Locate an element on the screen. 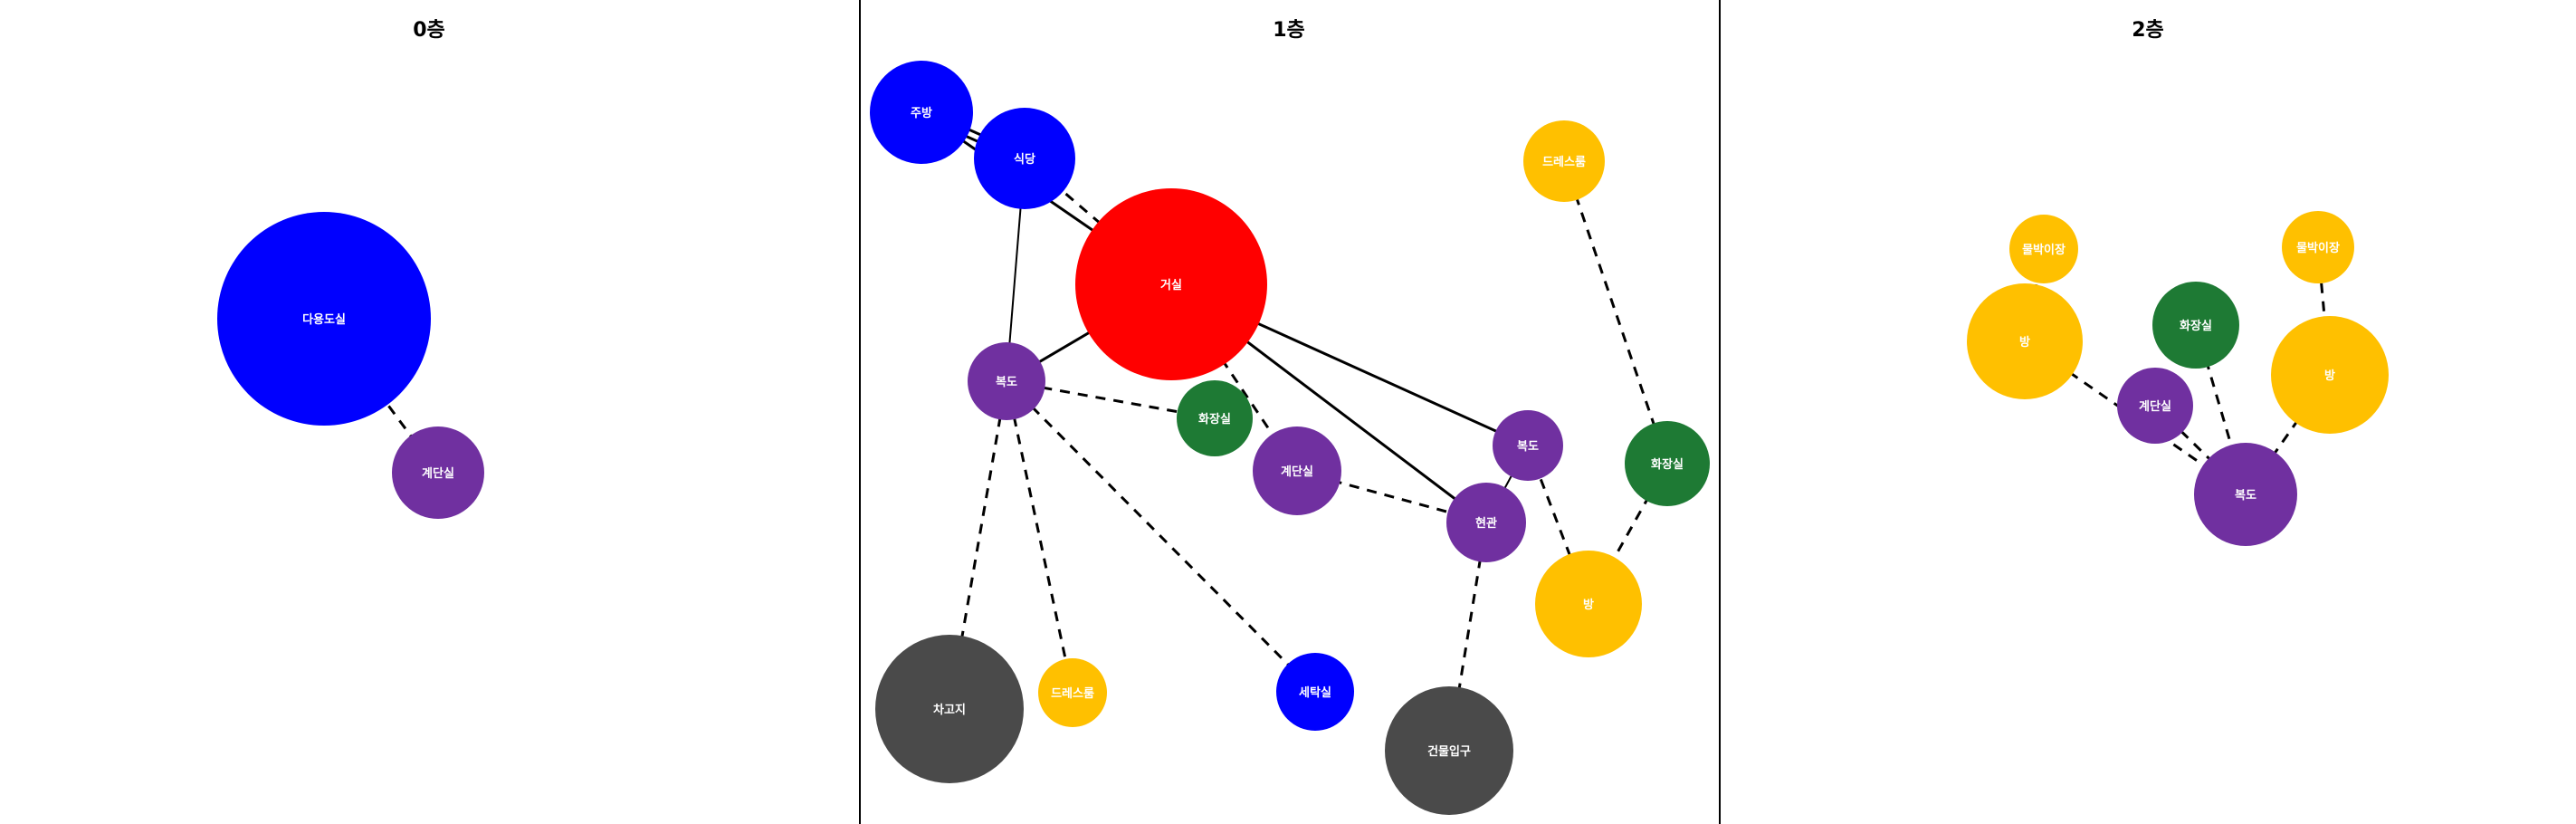 The width and height of the screenshot is (2576, 824). node-circle-f1-room is located at coordinates (1589, 604).